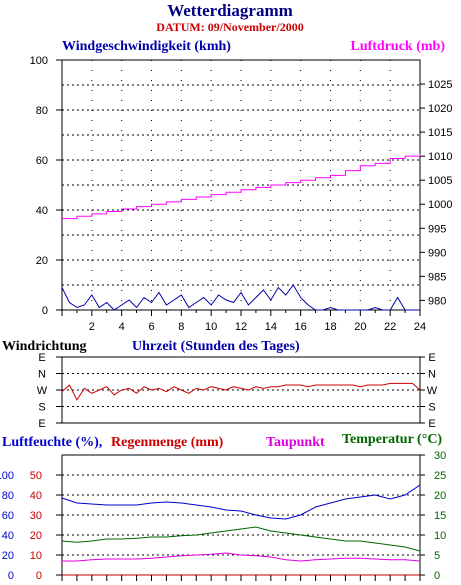 This screenshot has height=585, width=461. What do you see at coordinates (216, 346) in the screenshot?
I see `time-axis-label: Uhrzeit (Stunden des Tages)` at bounding box center [216, 346].